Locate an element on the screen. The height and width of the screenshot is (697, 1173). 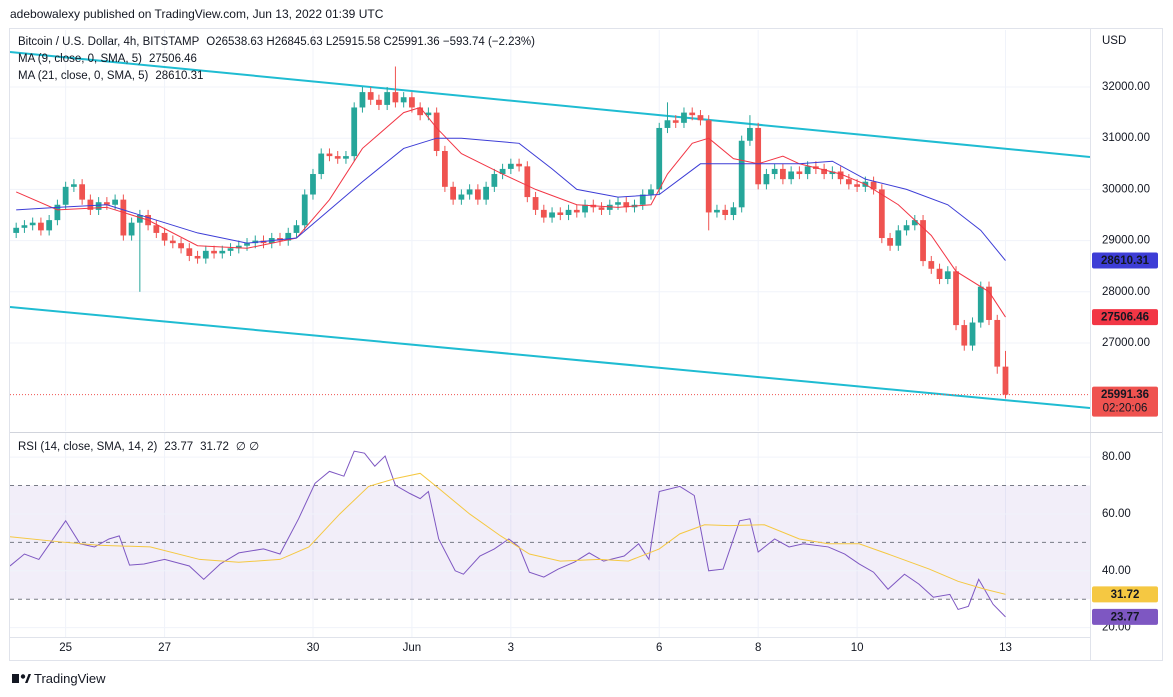
y-tick-label: 31000.00 is located at coordinates (1126, 138).